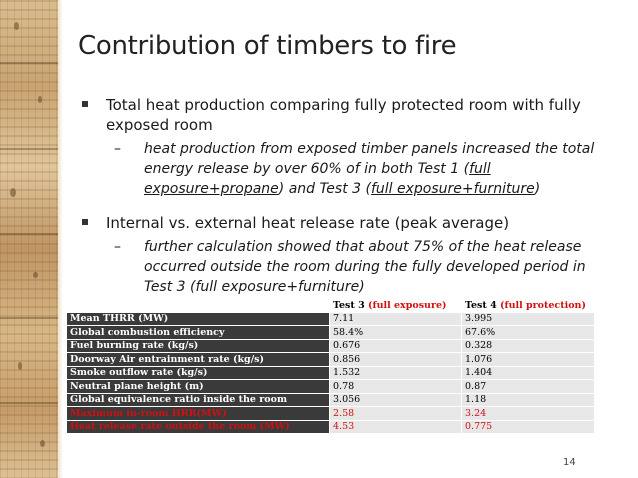 Image resolution: width=638 pixels, height=478 pixels. I want to click on test3-value-cell: 58.4%, so click(395, 332).